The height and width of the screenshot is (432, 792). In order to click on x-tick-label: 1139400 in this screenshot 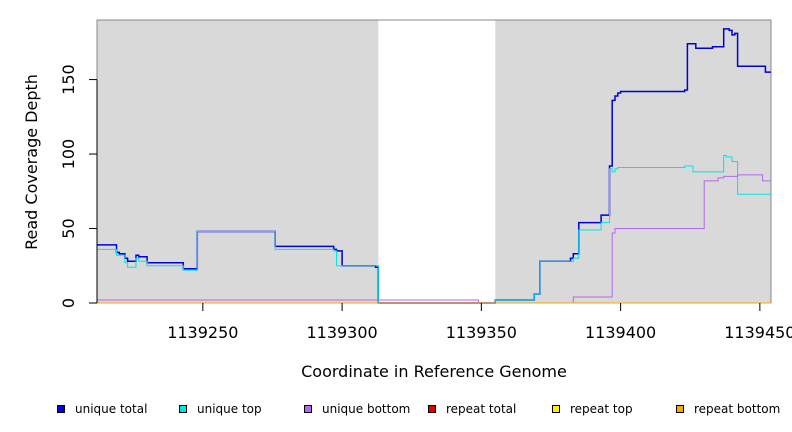, I will do `click(620, 332)`.